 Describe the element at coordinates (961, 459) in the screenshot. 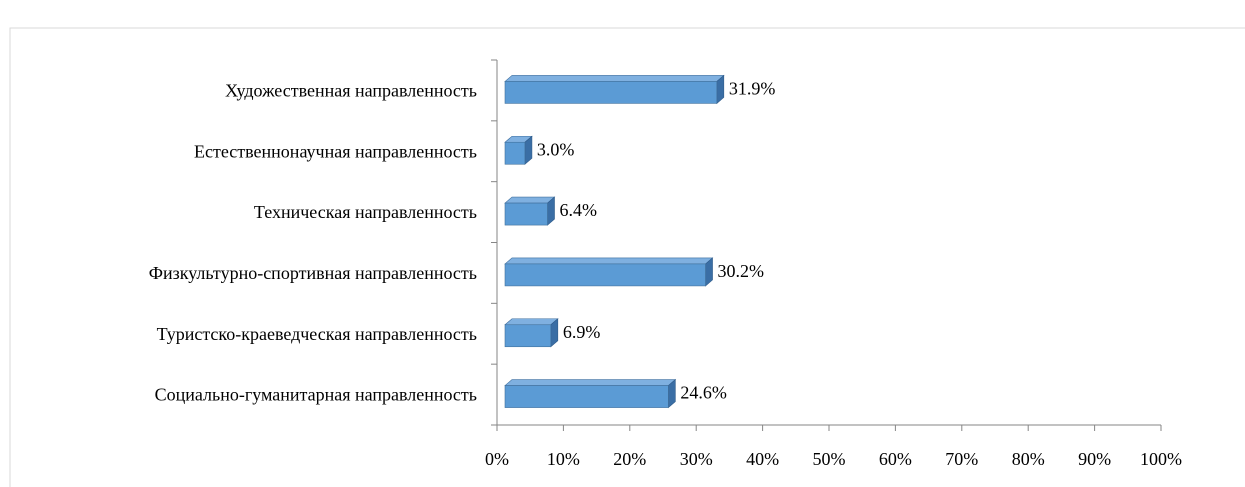

I see `x-tick-label: 70%` at that location.